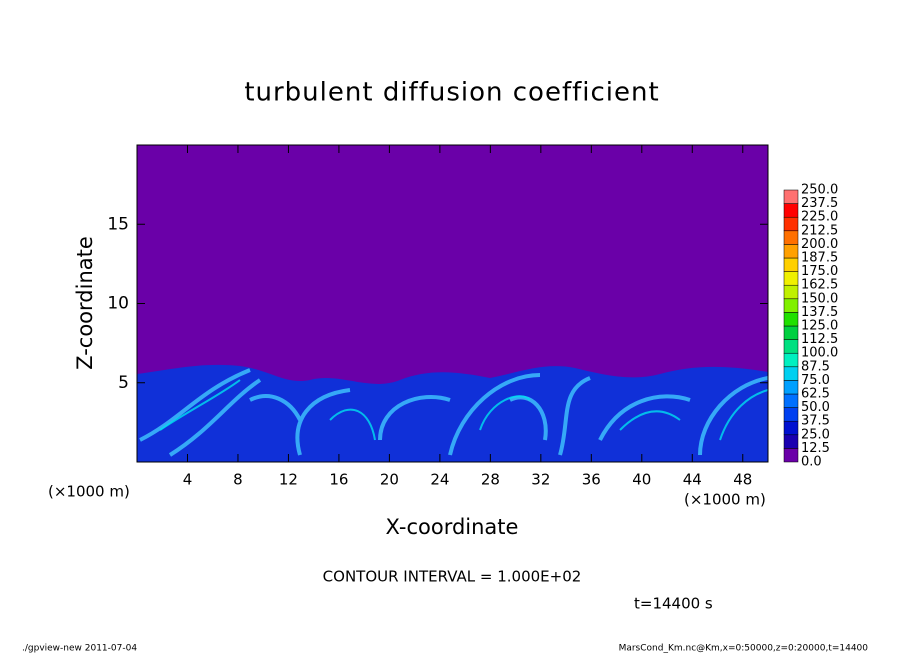  What do you see at coordinates (819, 244) in the screenshot?
I see `colorbar-label: 200.0` at bounding box center [819, 244].